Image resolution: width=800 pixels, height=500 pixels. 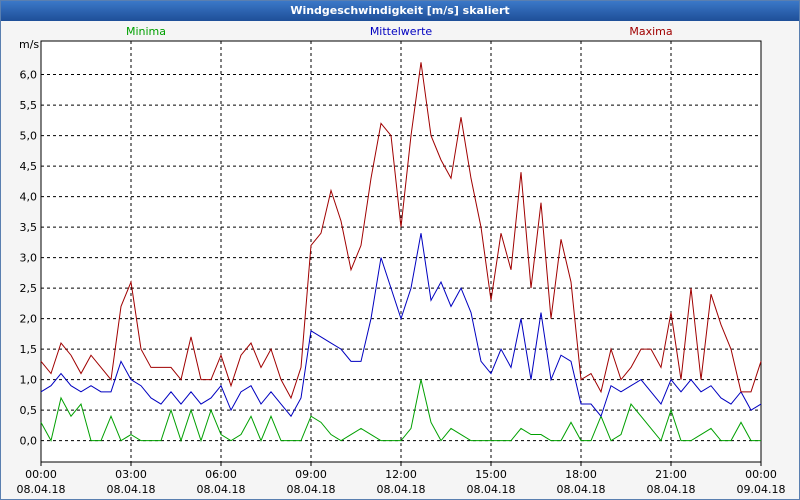 I want to click on y-tick-label: 1,5, so click(x=29, y=349).